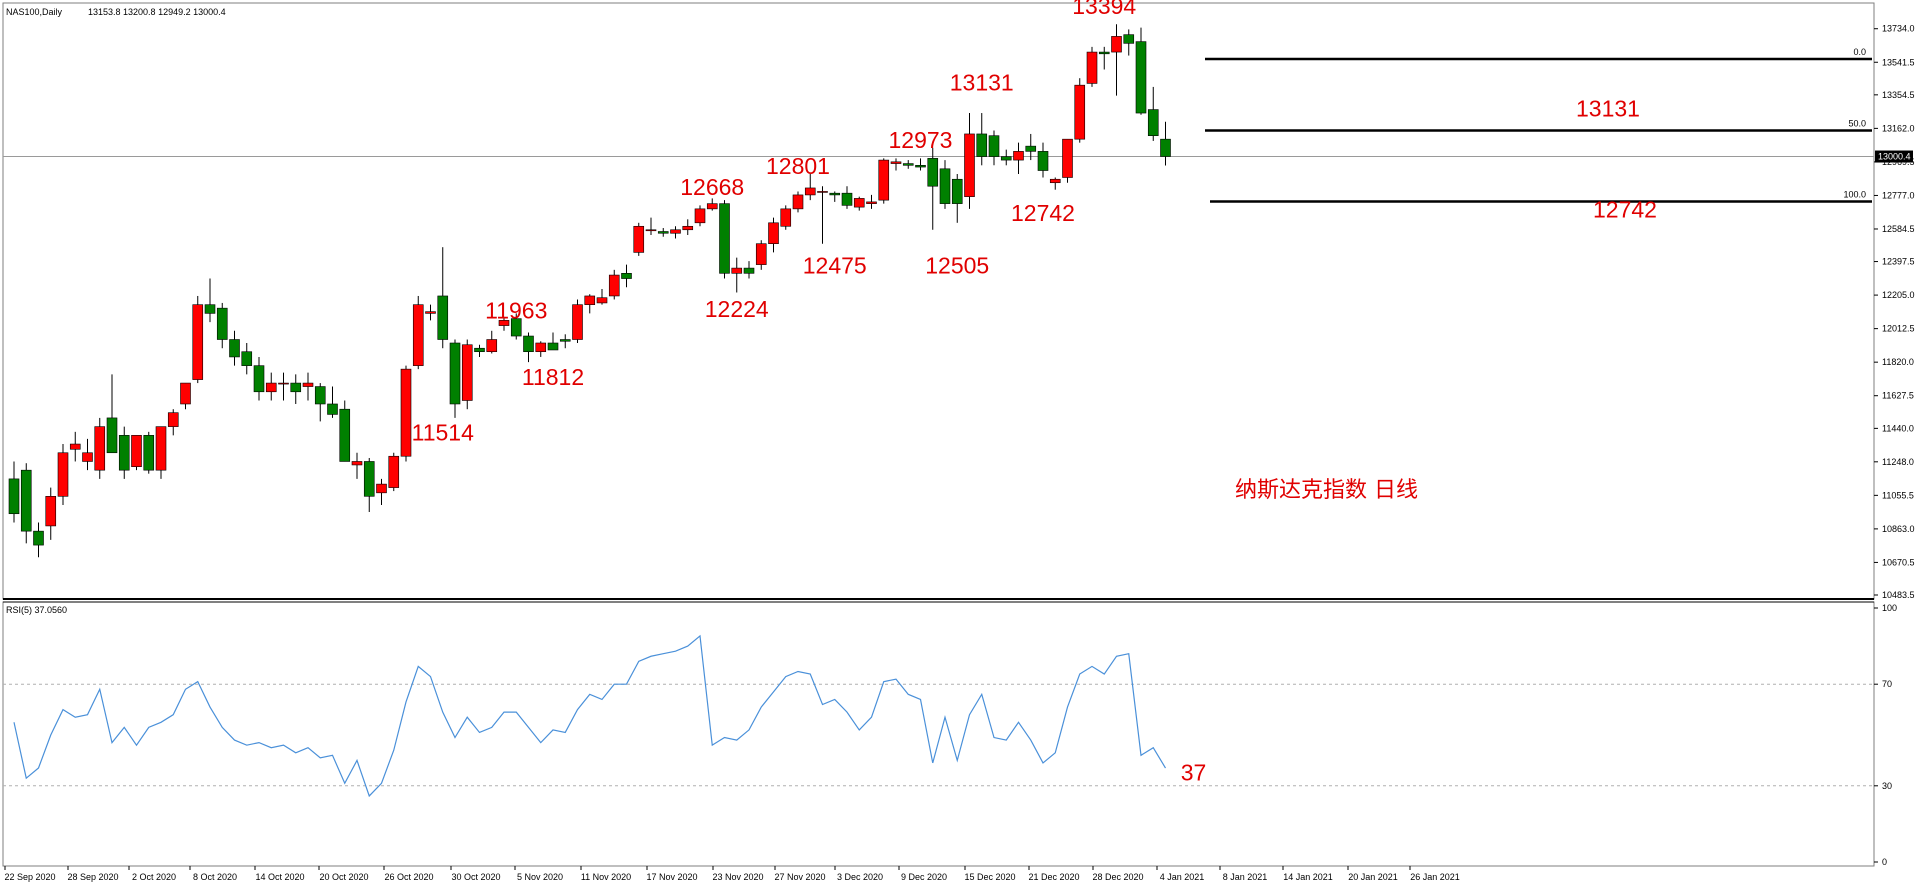 The height and width of the screenshot is (889, 1916). I want to click on rsi-annotation: 37, so click(1194, 773).